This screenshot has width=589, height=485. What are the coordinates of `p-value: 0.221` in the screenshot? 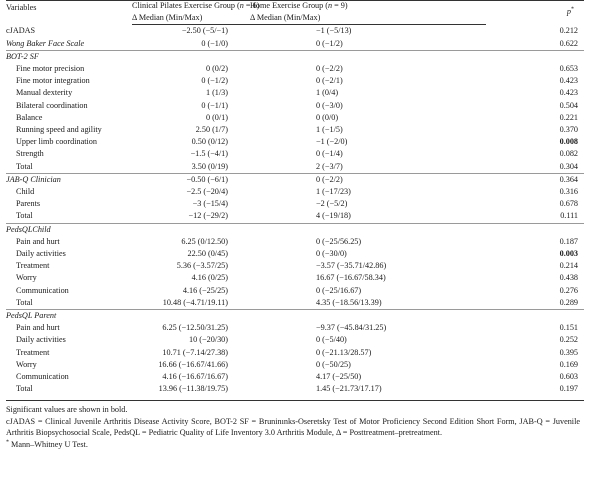 It's located at (569, 117).